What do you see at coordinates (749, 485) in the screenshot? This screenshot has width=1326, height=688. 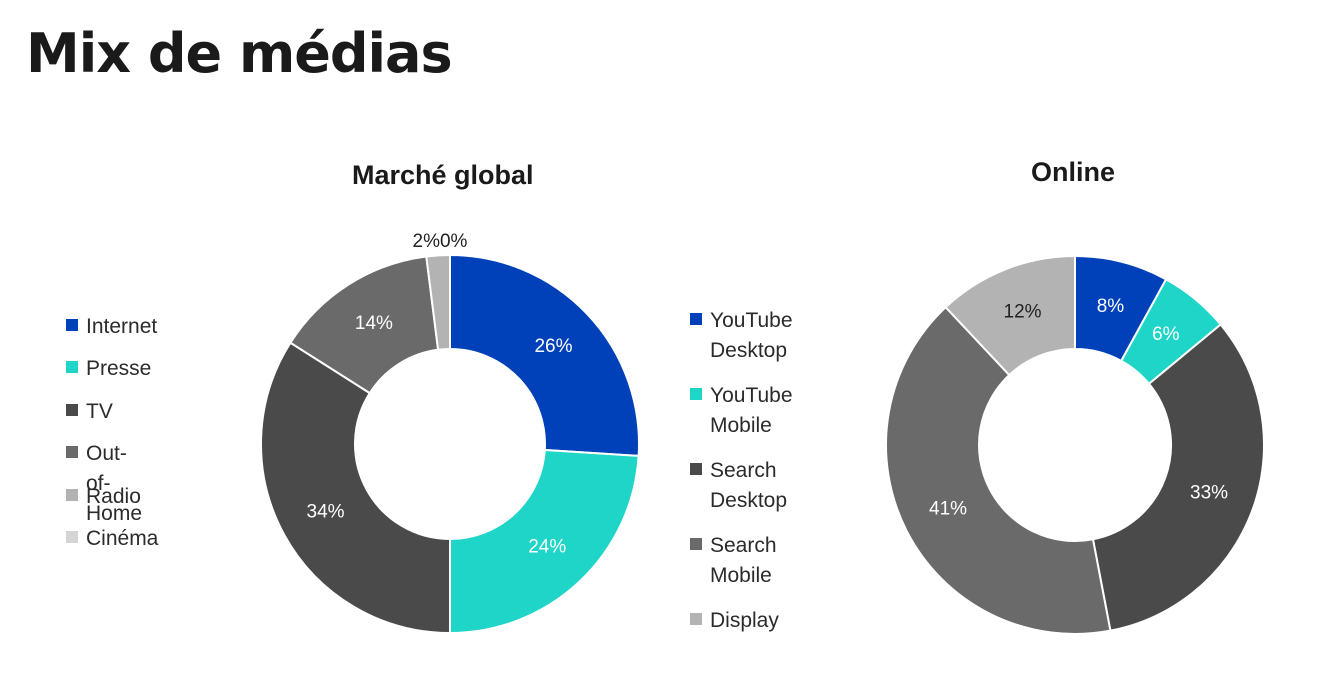 I see `legend-label: Search Desktop` at bounding box center [749, 485].